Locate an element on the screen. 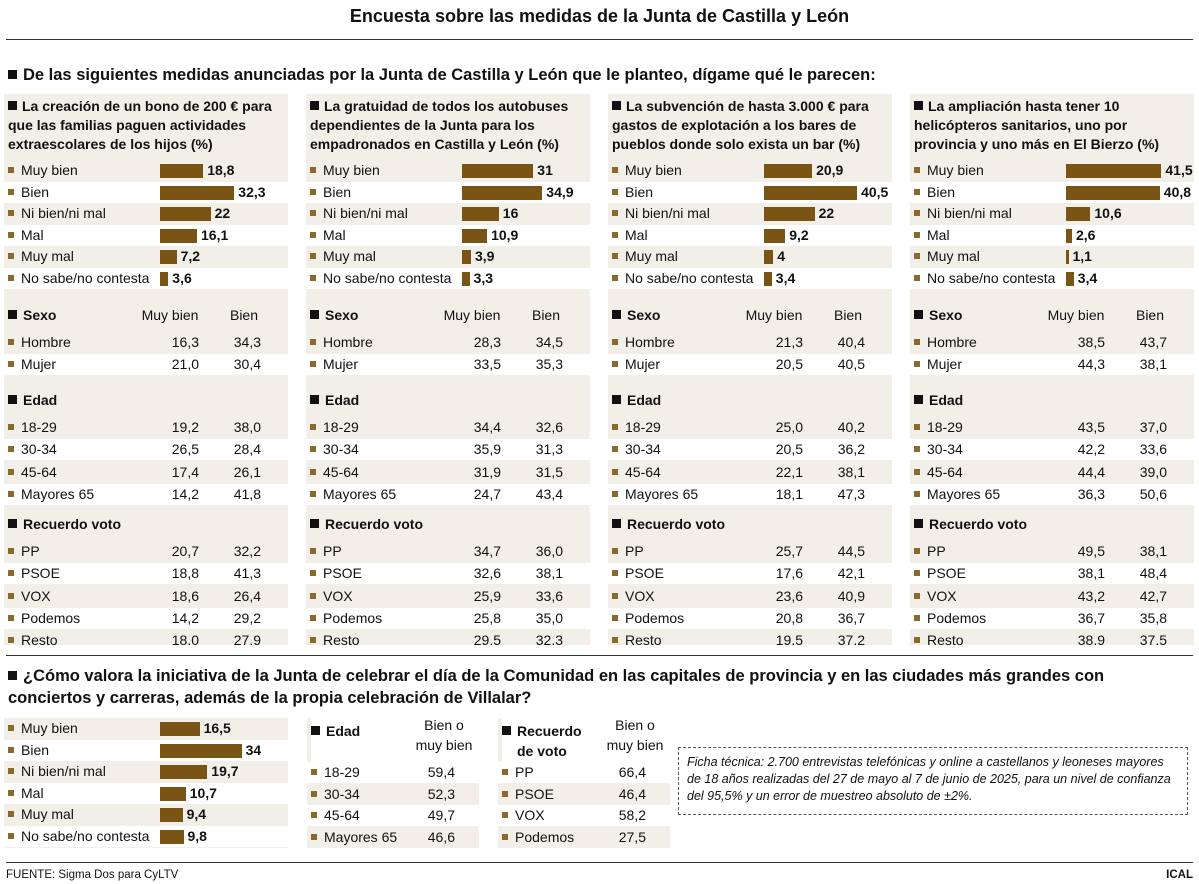  column-header: Bien o muy bien is located at coordinates (635, 735).